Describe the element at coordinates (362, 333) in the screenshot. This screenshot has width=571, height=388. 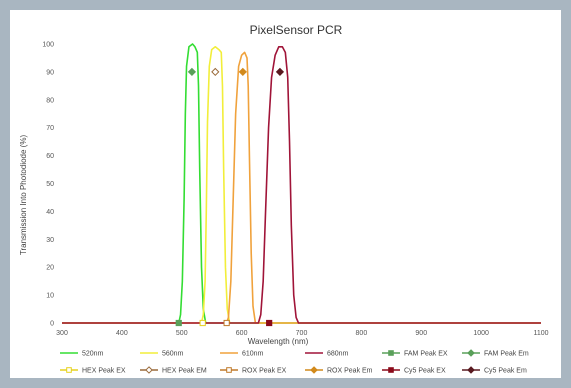
I see `x-tick-label: 800` at that location.